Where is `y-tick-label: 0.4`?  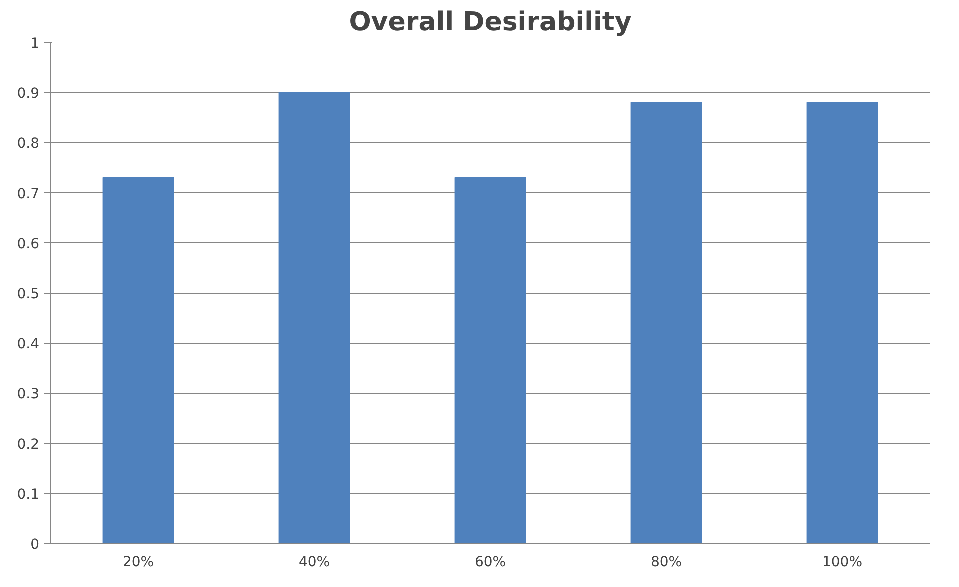 y-tick-label: 0.4 is located at coordinates (28, 344).